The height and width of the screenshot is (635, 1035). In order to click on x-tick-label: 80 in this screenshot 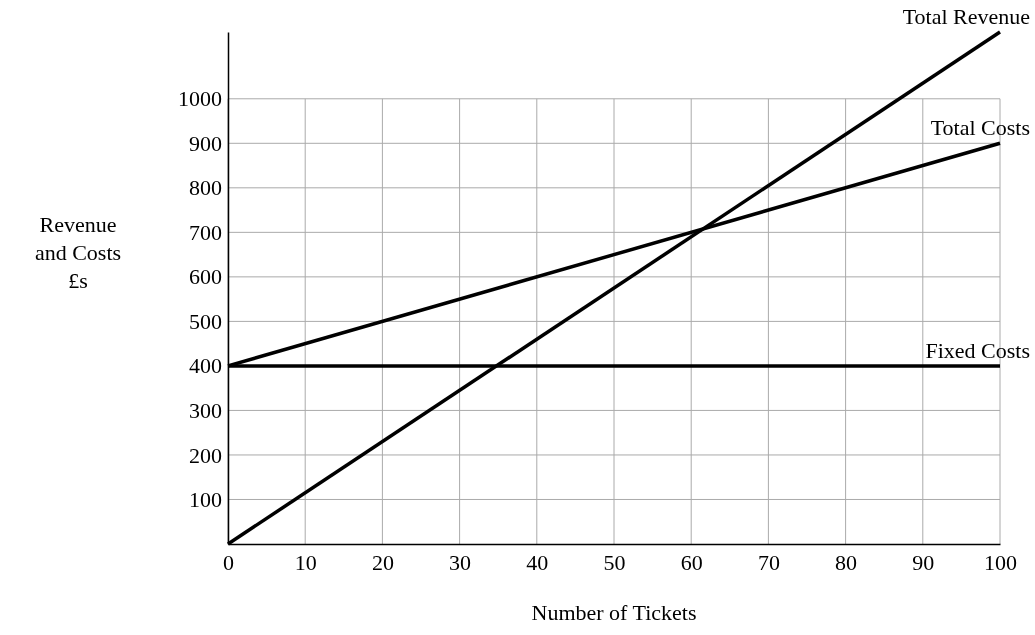, I will do `click(846, 562)`.